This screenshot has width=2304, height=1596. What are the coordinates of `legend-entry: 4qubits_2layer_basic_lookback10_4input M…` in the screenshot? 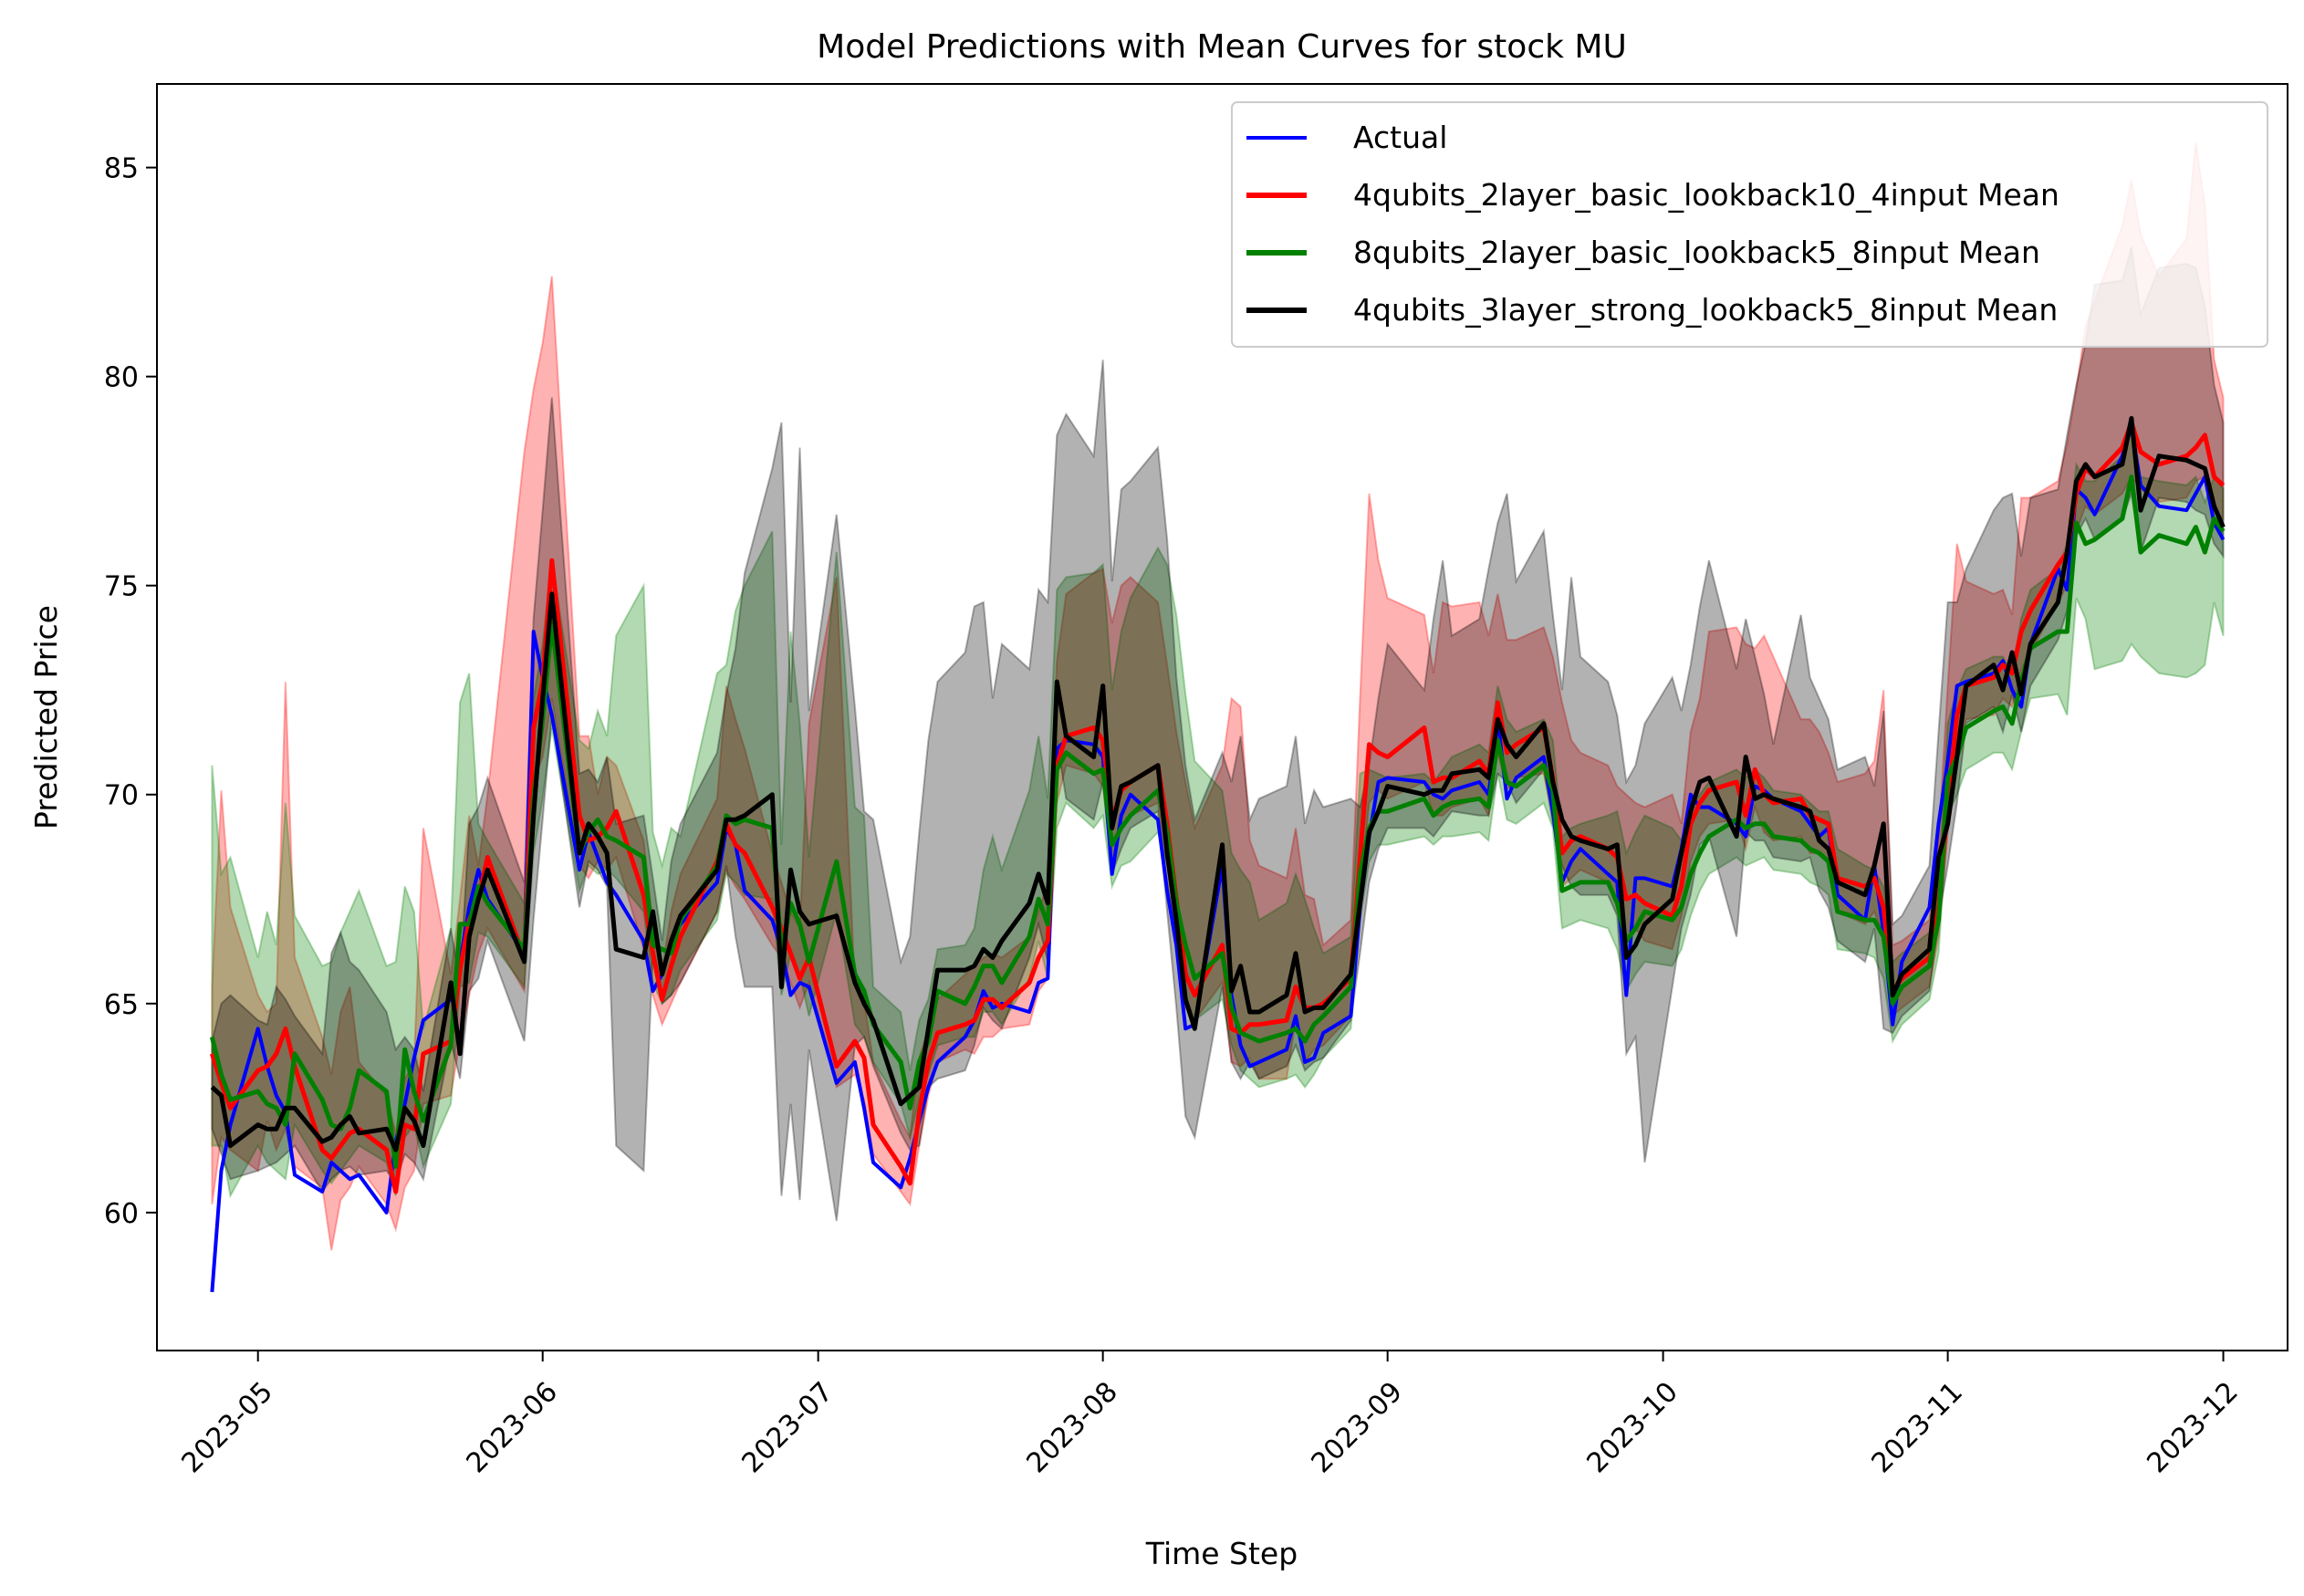 It's located at (1706, 195).